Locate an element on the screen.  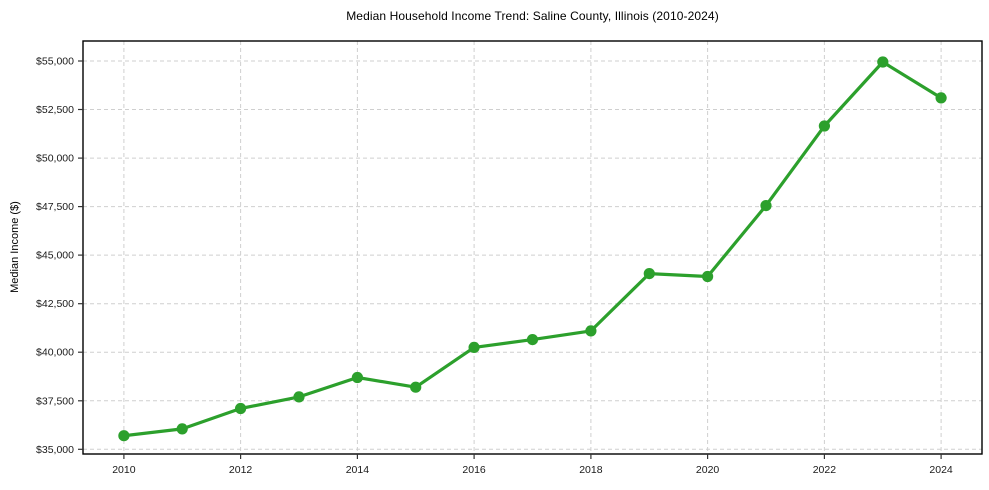
y-tick-label: $35,000 is located at coordinates (55, 450).